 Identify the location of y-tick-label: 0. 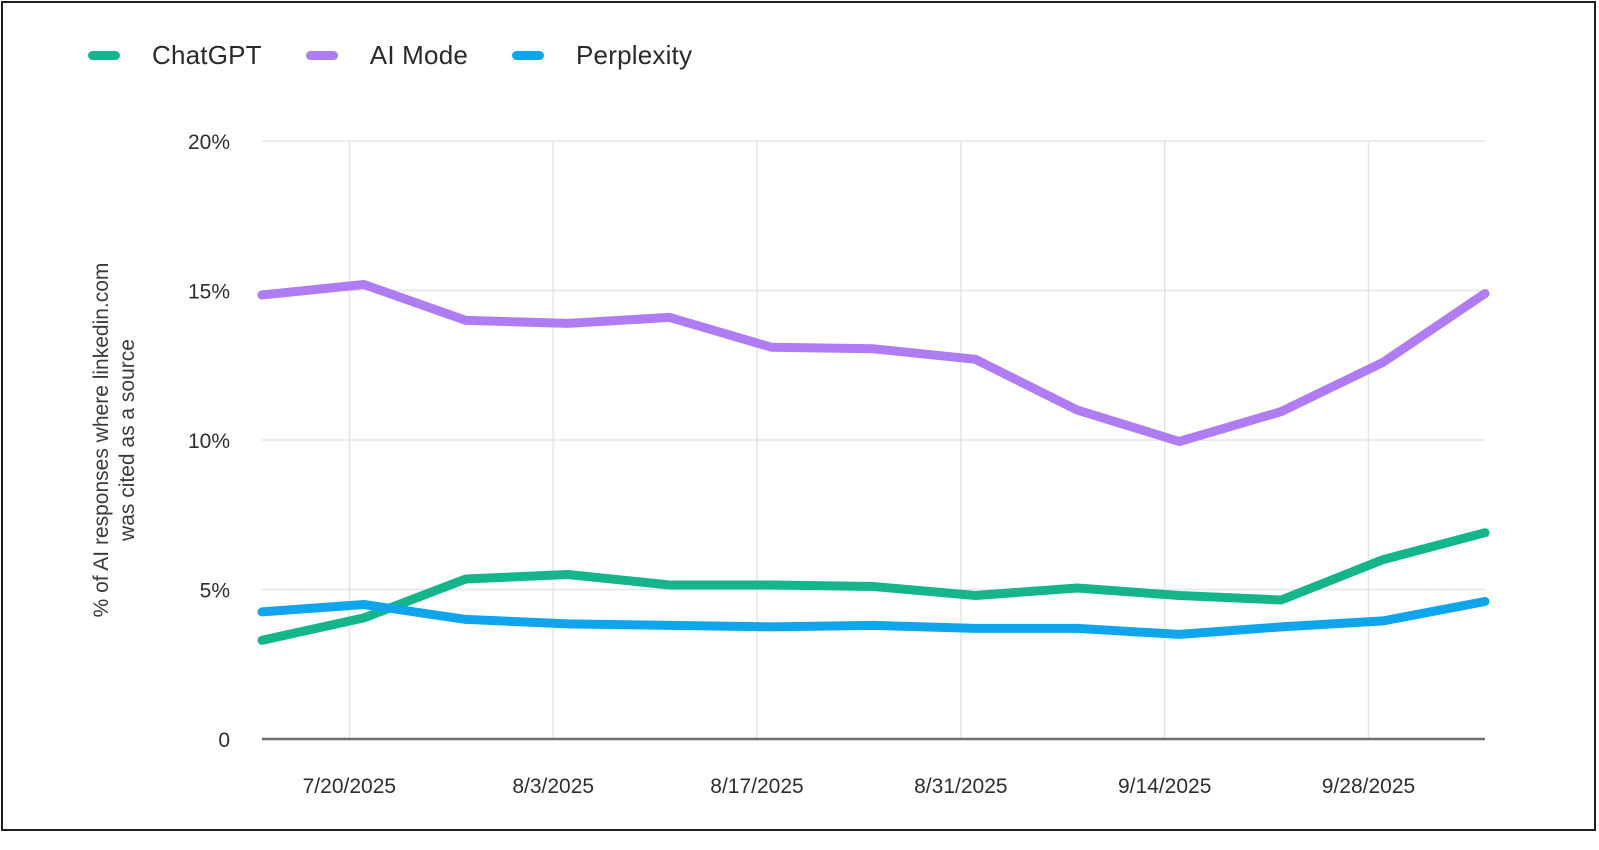
(224, 740).